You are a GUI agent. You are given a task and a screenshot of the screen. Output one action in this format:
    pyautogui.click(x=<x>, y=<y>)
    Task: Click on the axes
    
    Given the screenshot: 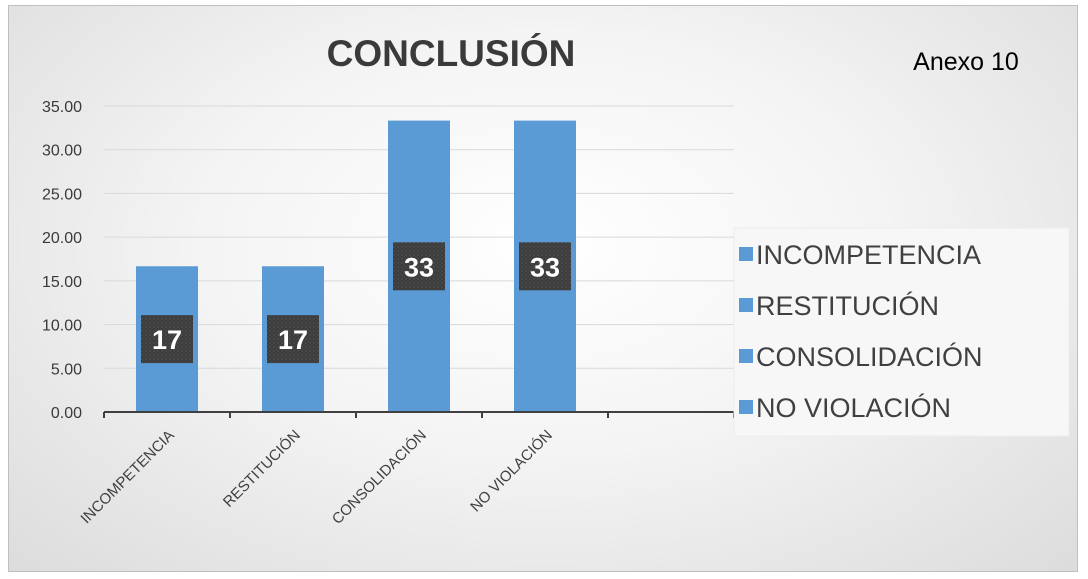 What is the action you would take?
    pyautogui.click(x=419, y=415)
    